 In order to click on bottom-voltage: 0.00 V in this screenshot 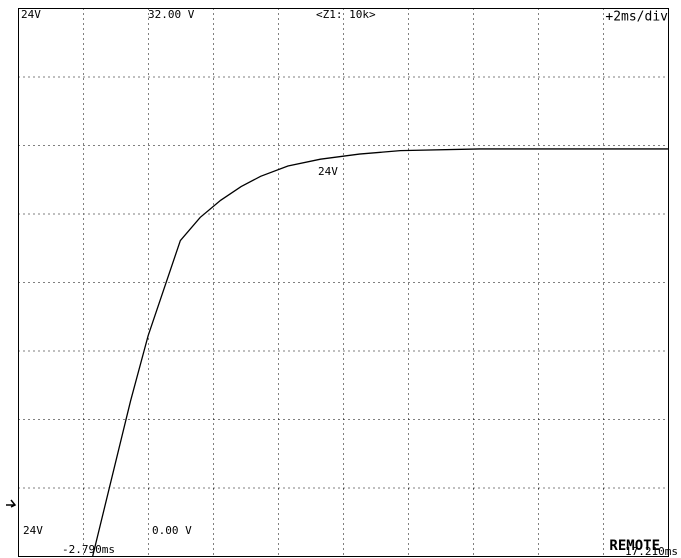, I will do `click(172, 530)`.